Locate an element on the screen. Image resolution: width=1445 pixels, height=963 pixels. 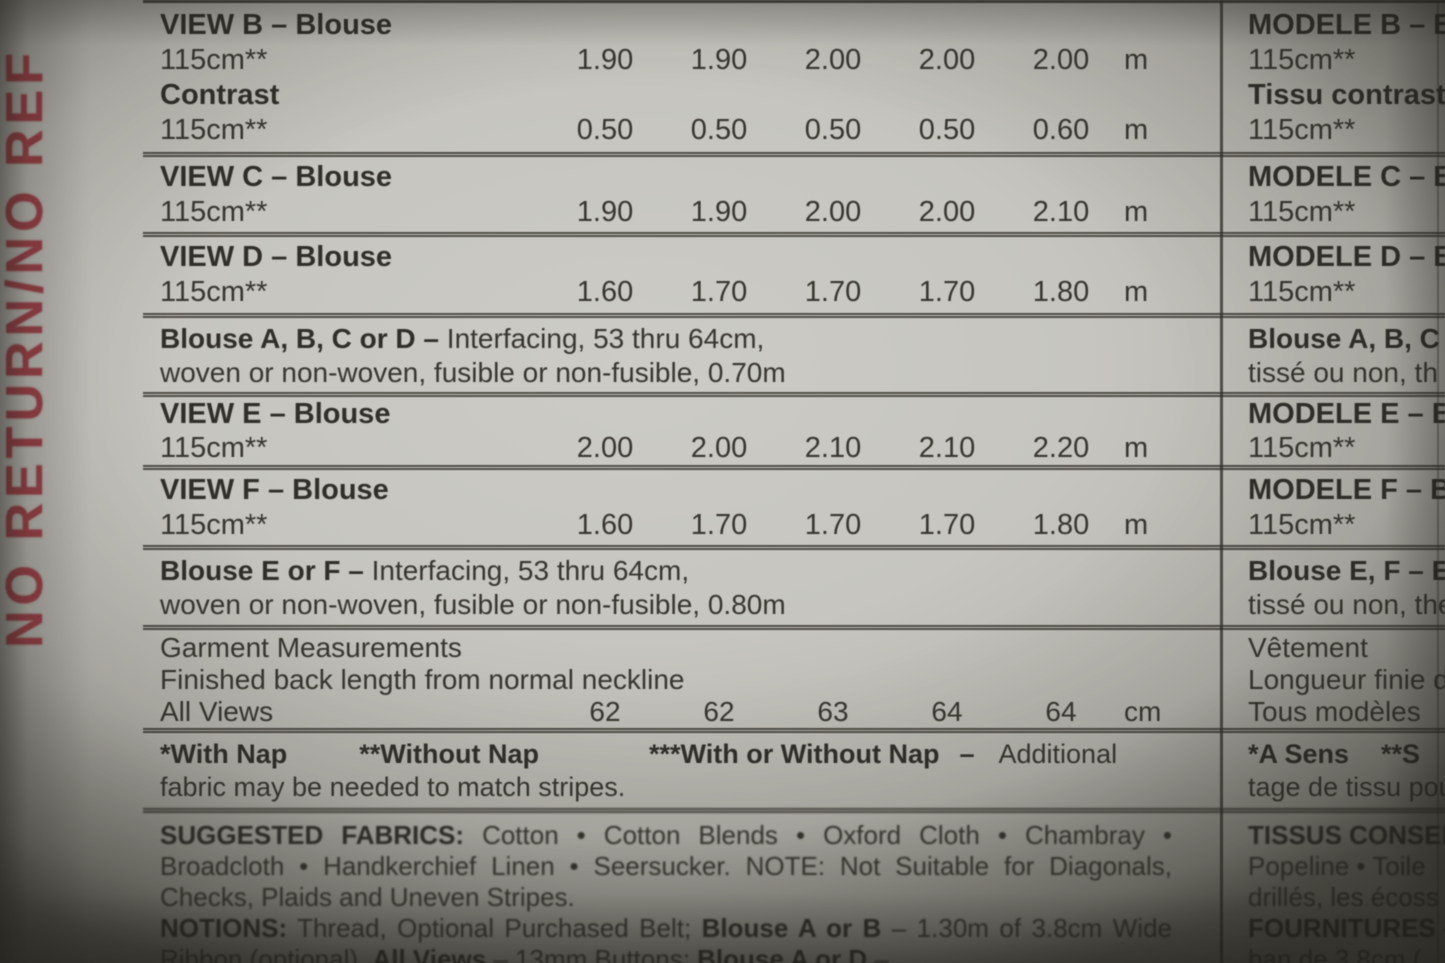
interfacing-abcd-lead: Blouse A, B, C or D – is located at coordinates (300, 338).